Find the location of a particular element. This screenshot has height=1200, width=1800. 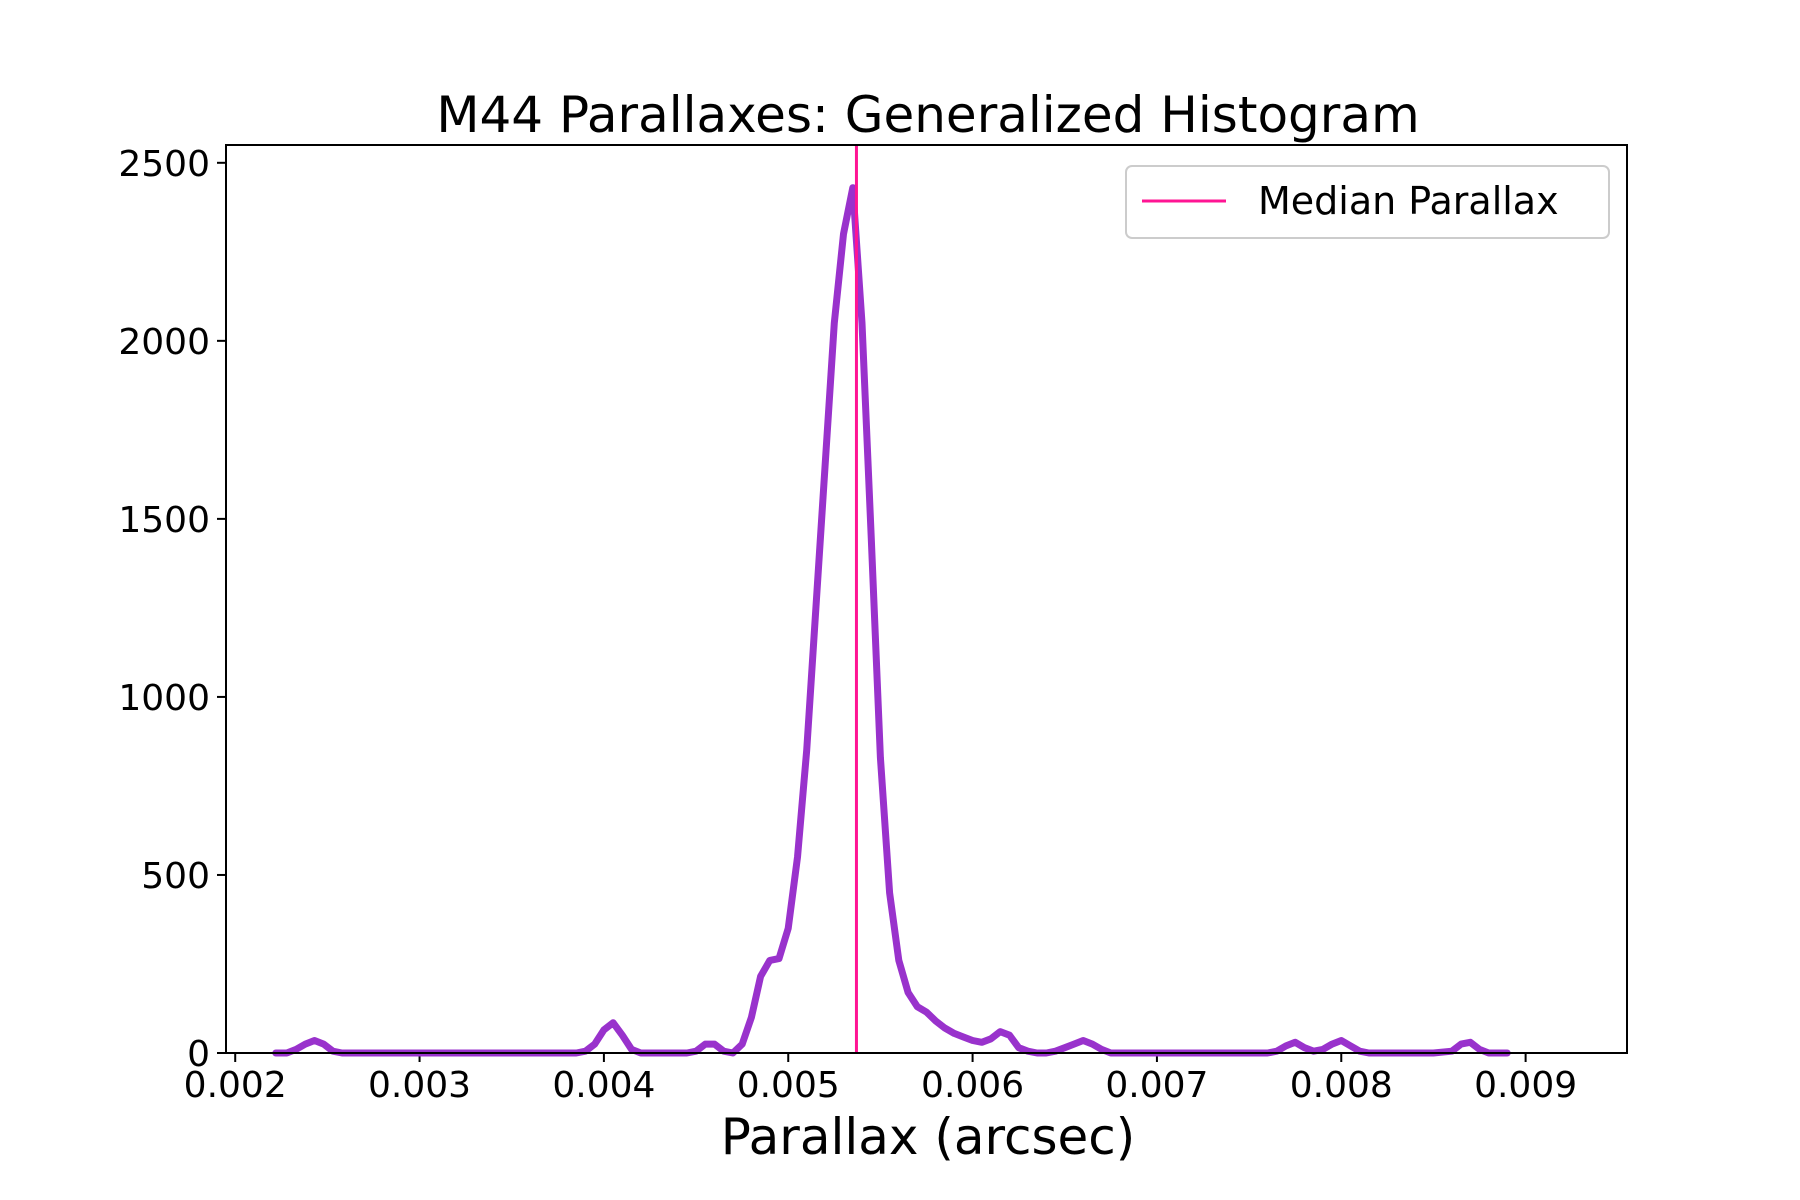

y-tick-label: 500 is located at coordinates (175, 876).